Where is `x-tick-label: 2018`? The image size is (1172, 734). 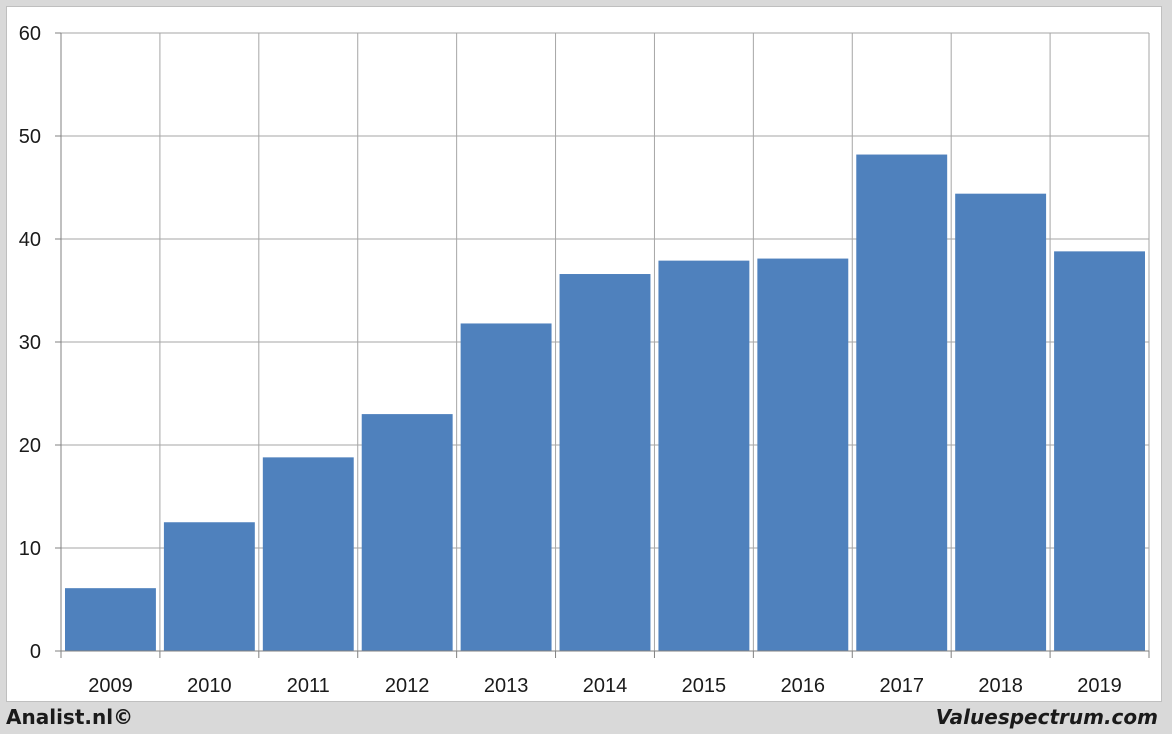
x-tick-label: 2018 is located at coordinates (1000, 686).